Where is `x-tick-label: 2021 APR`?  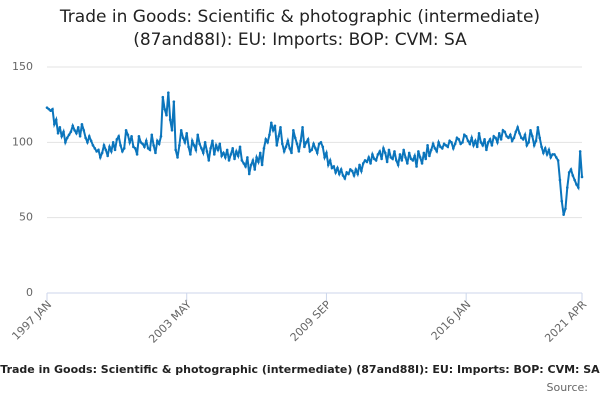 x-tick-label: 2021 APR is located at coordinates (565, 321).